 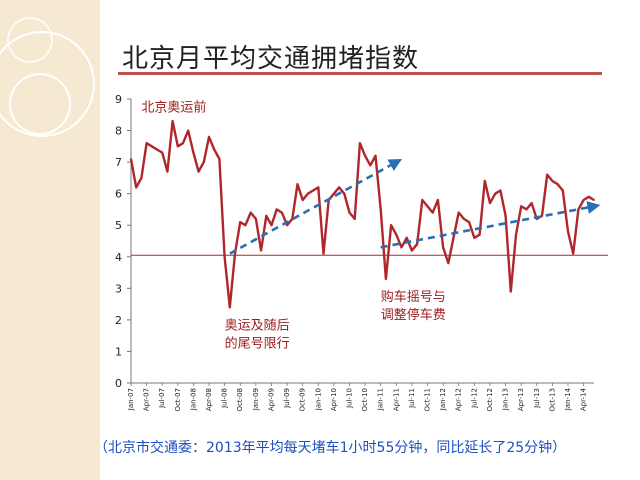 What do you see at coordinates (118, 162) in the screenshot?
I see `y-tick-label: 7` at bounding box center [118, 162].